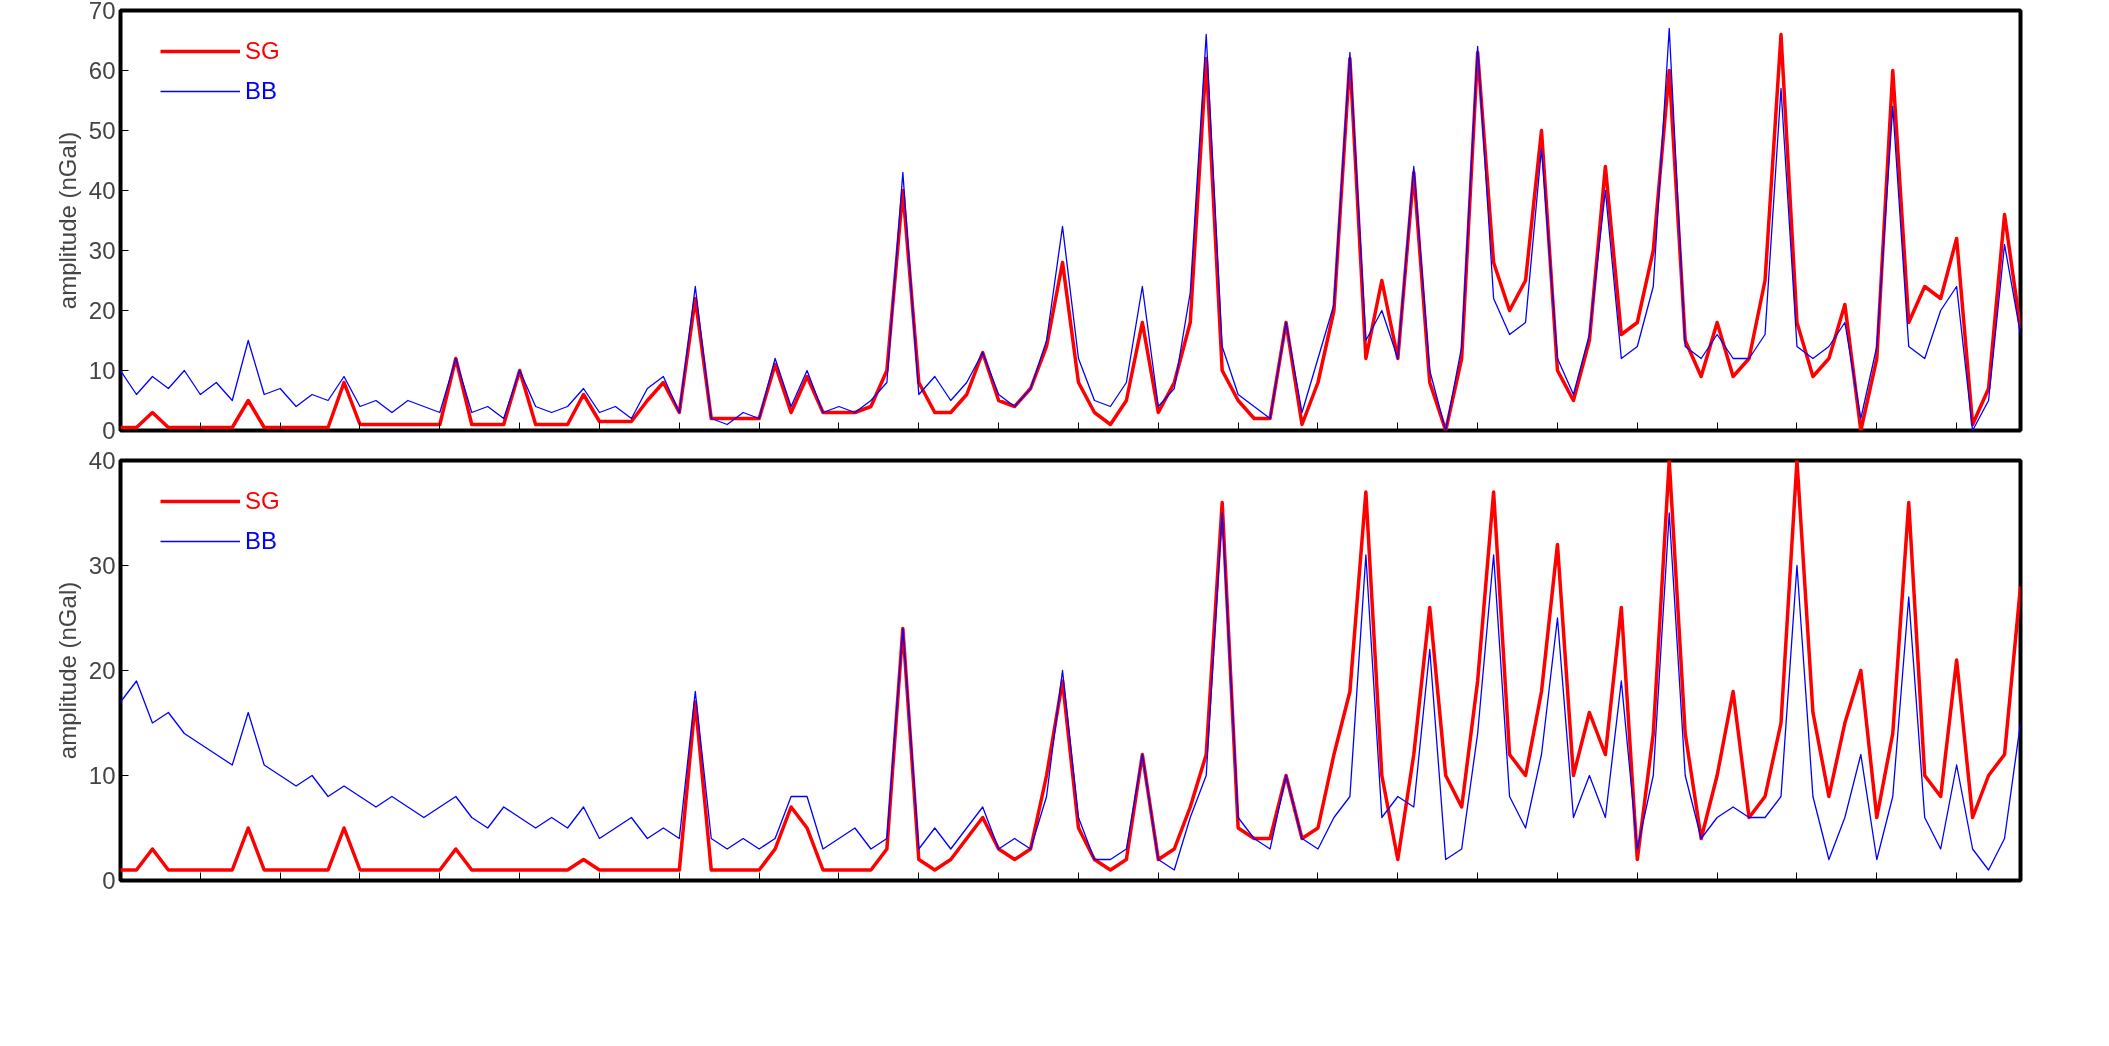 The image size is (2109, 1046). What do you see at coordinates (102, 12) in the screenshot?
I see `y-tick-label: 70` at bounding box center [102, 12].